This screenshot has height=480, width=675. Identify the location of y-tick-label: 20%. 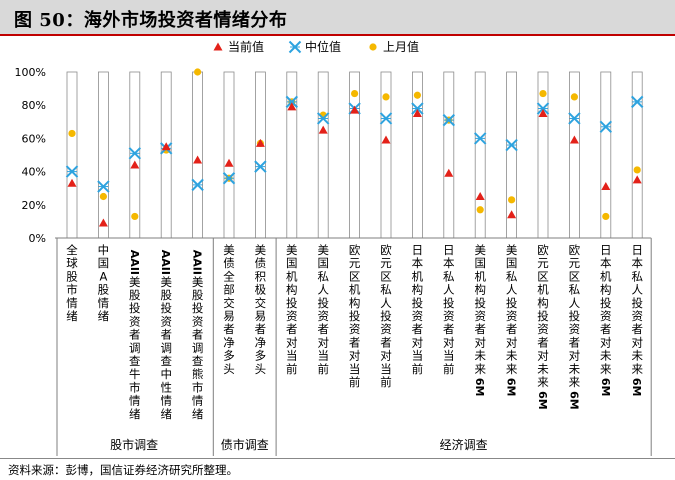
(34, 205).